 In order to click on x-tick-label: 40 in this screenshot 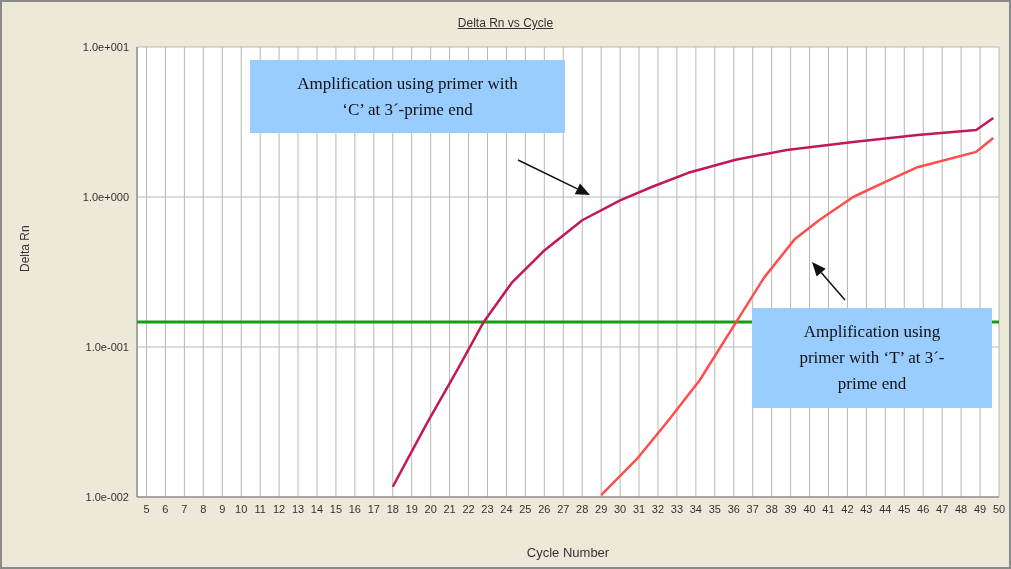, I will do `click(809, 508)`.